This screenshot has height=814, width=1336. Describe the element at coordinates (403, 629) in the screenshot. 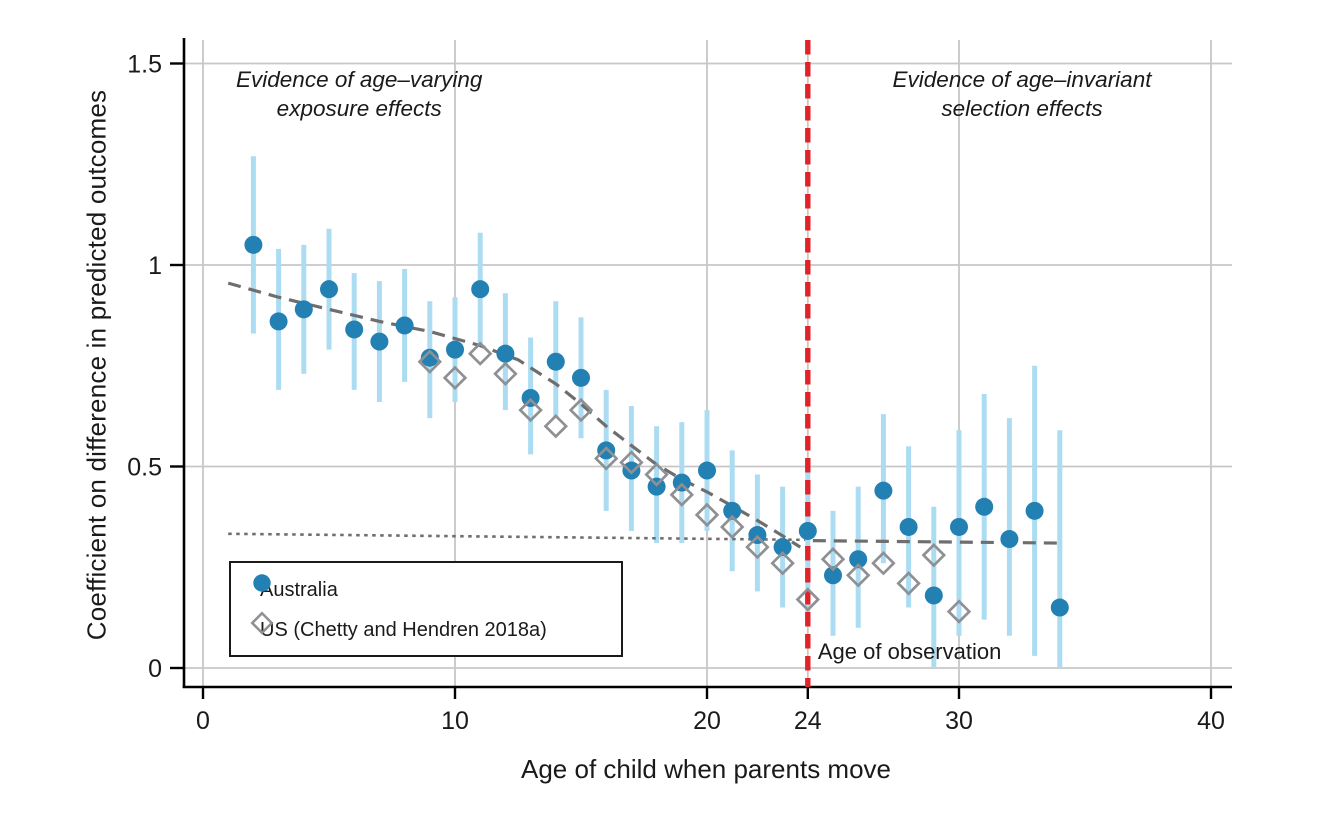

I see `legend-label-us: US (Chetty and Hendren 2018a)` at that location.